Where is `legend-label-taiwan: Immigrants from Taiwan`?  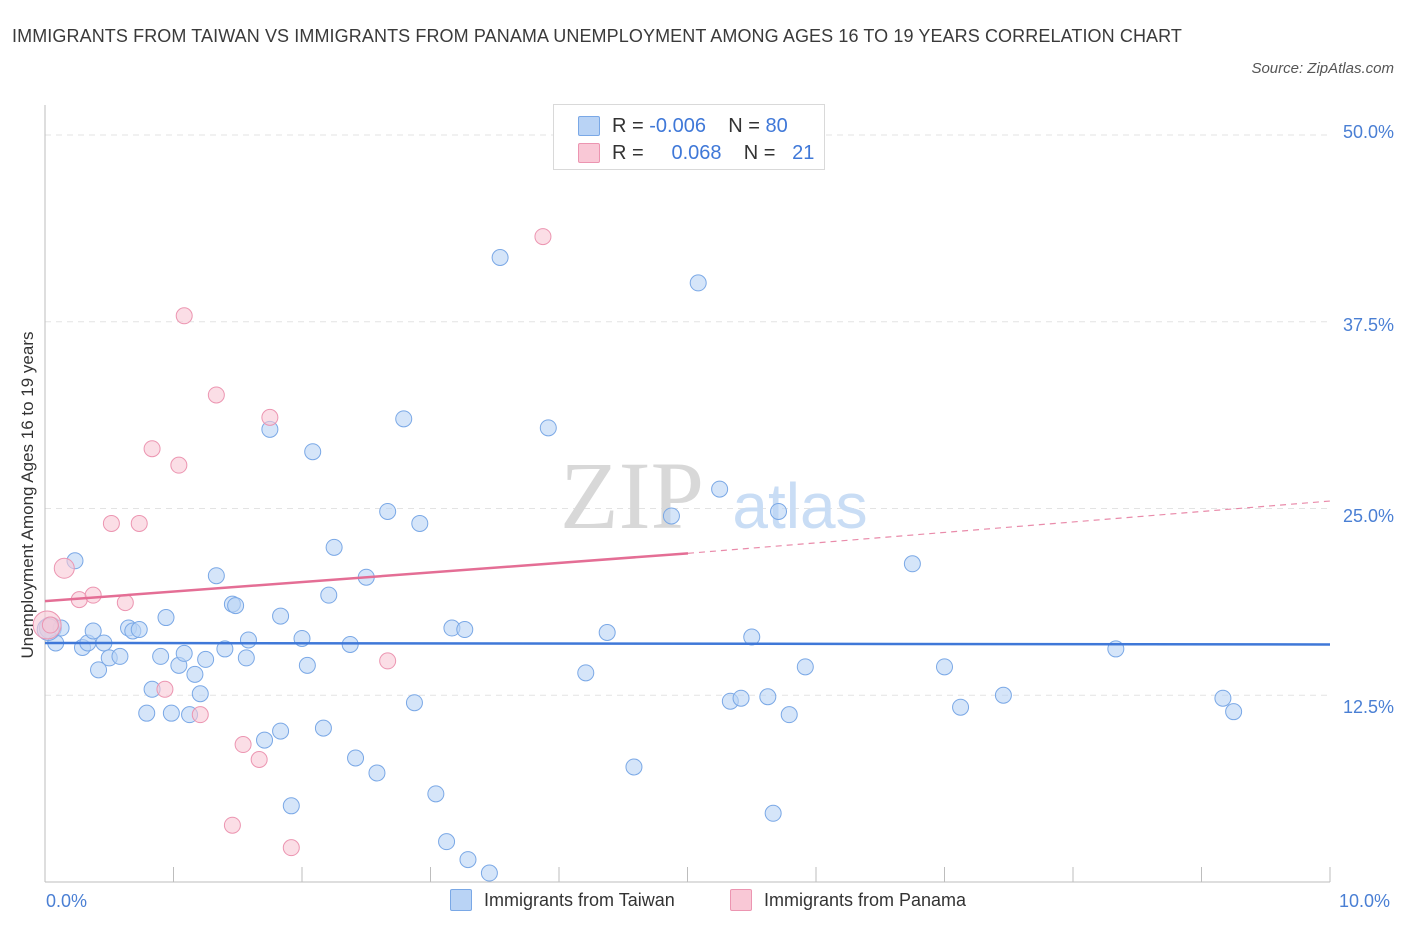
legend-label-taiwan: Immigrants from Taiwan is located at coordinates (579, 899).